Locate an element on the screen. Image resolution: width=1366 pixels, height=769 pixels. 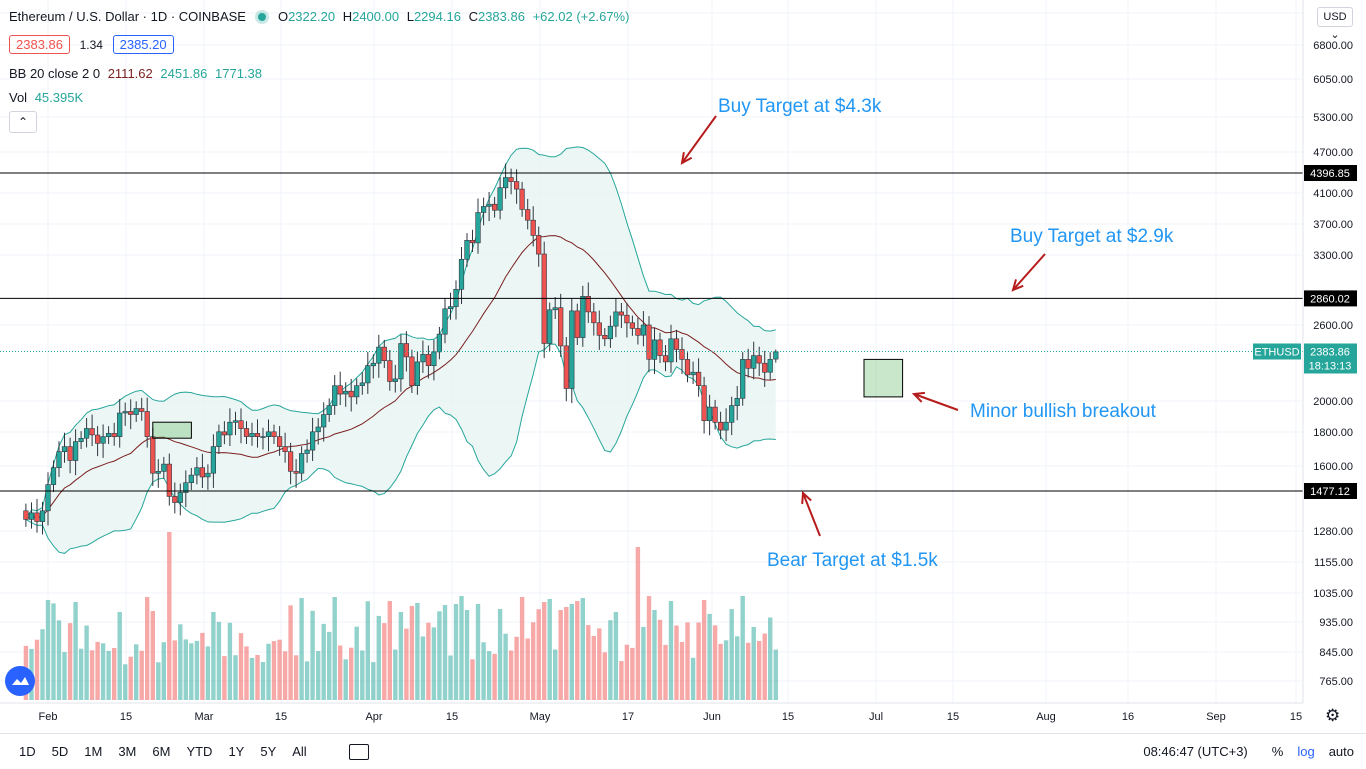
rectangle-drawings is located at coordinates (528, 398).